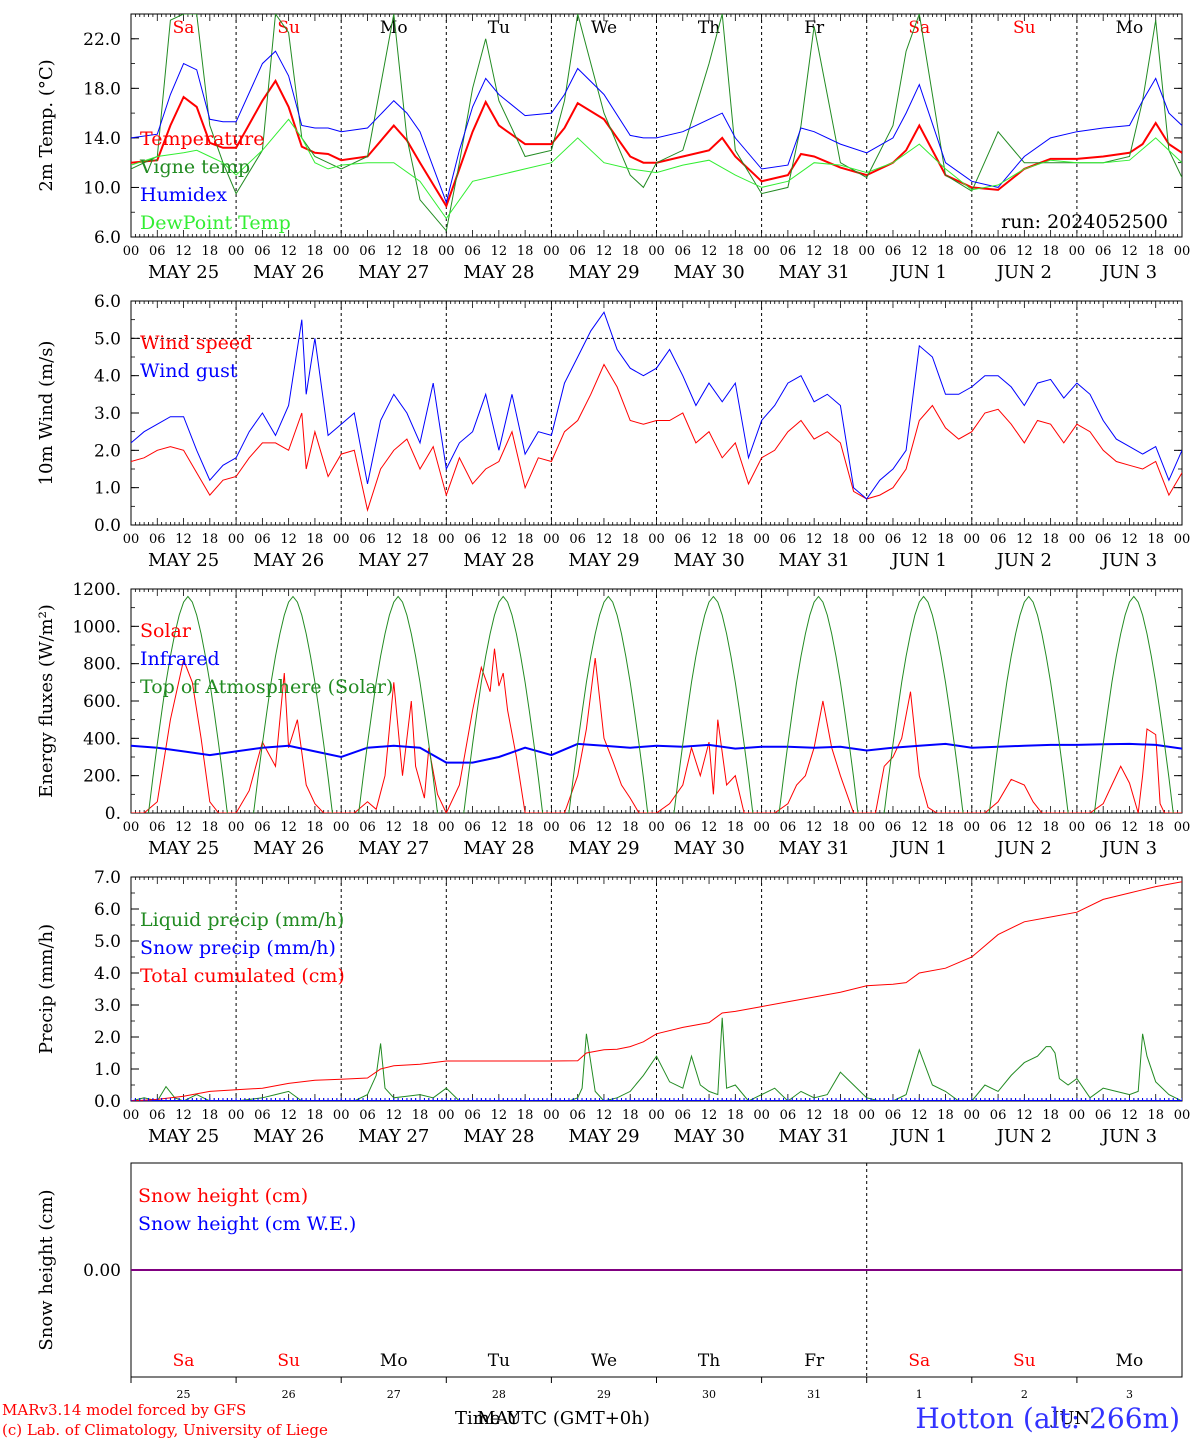 The height and width of the screenshot is (1440, 1194). I want to click on weekday-label: Th, so click(709, 28).